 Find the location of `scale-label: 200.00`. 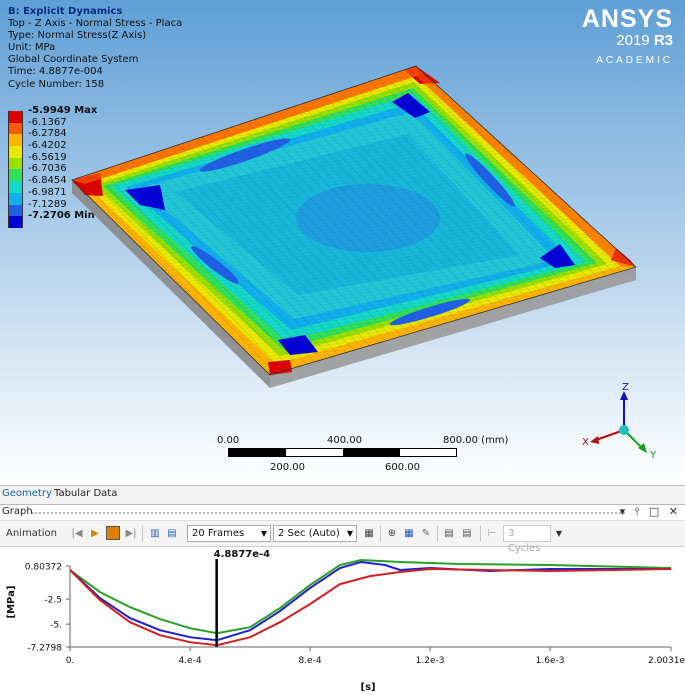

scale-label: 200.00 is located at coordinates (287, 467).